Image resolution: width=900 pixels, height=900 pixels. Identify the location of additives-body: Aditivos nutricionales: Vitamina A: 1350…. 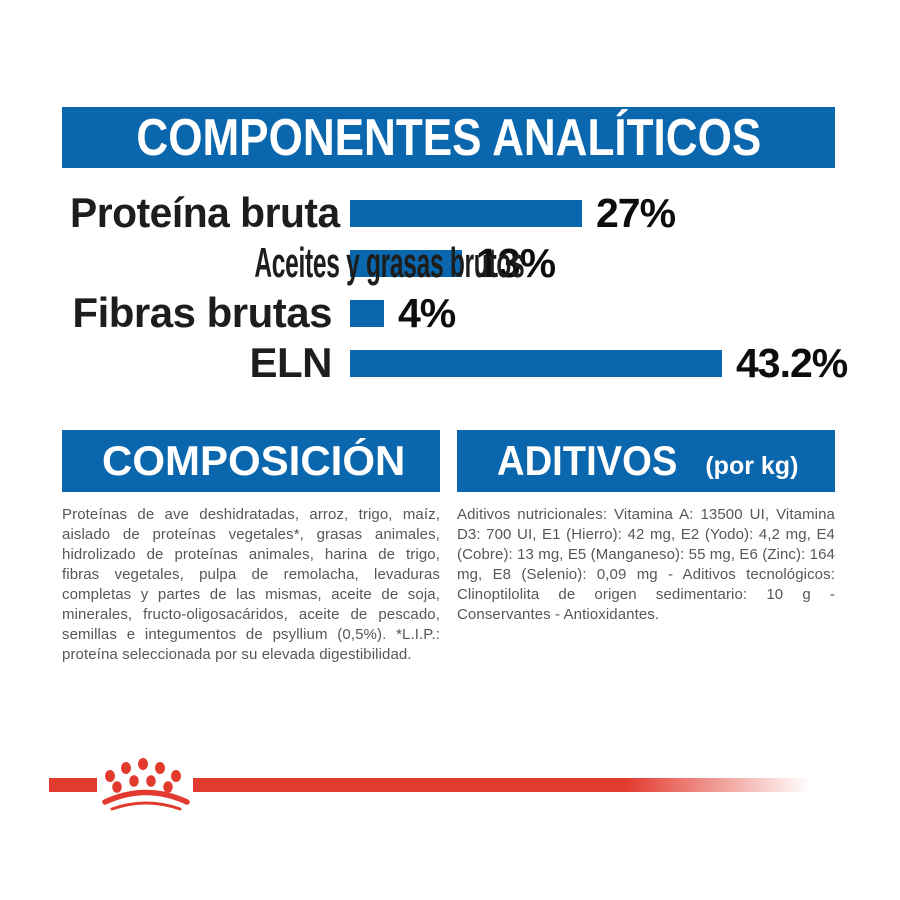
(646, 564).